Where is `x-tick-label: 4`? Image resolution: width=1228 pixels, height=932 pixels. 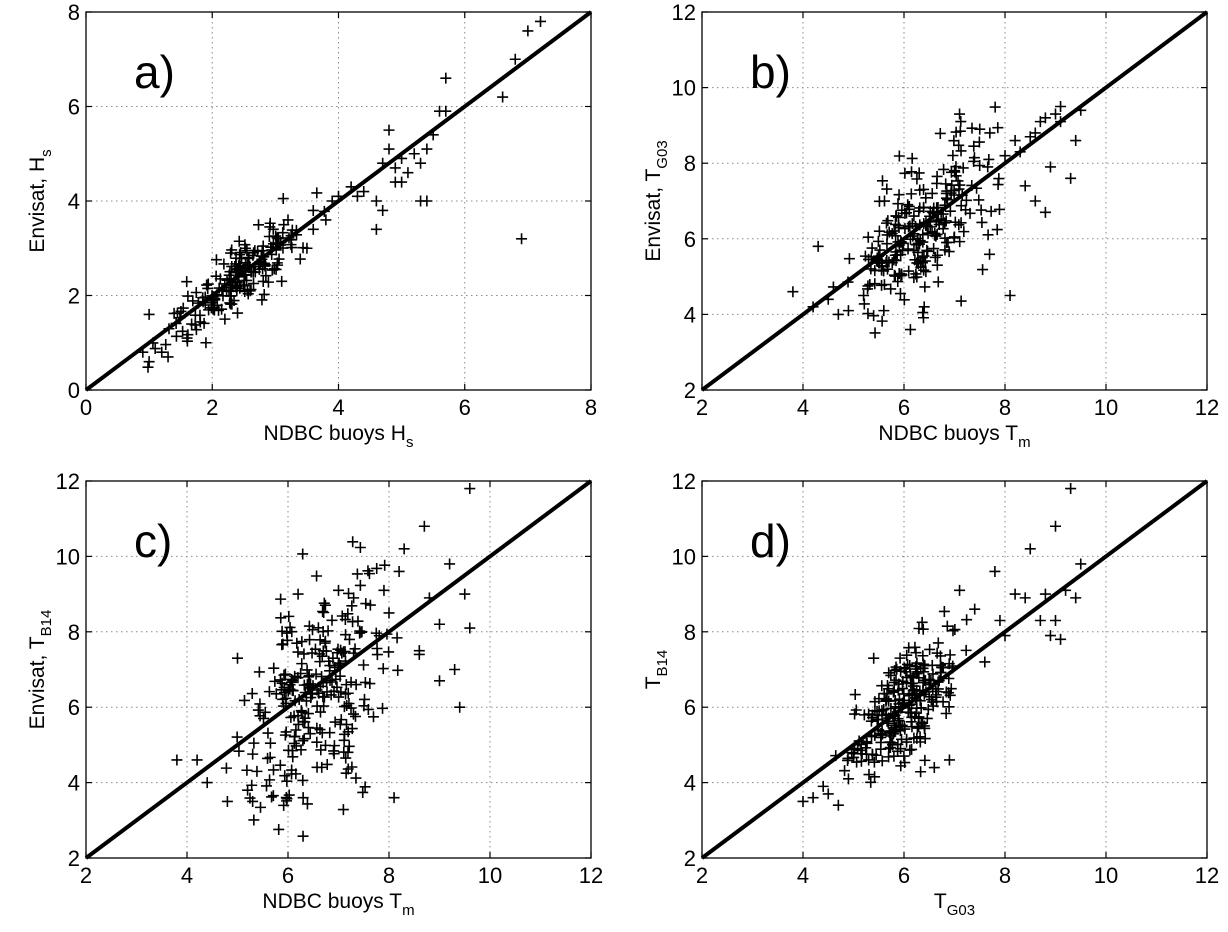
x-tick-label: 4 is located at coordinates (803, 407).